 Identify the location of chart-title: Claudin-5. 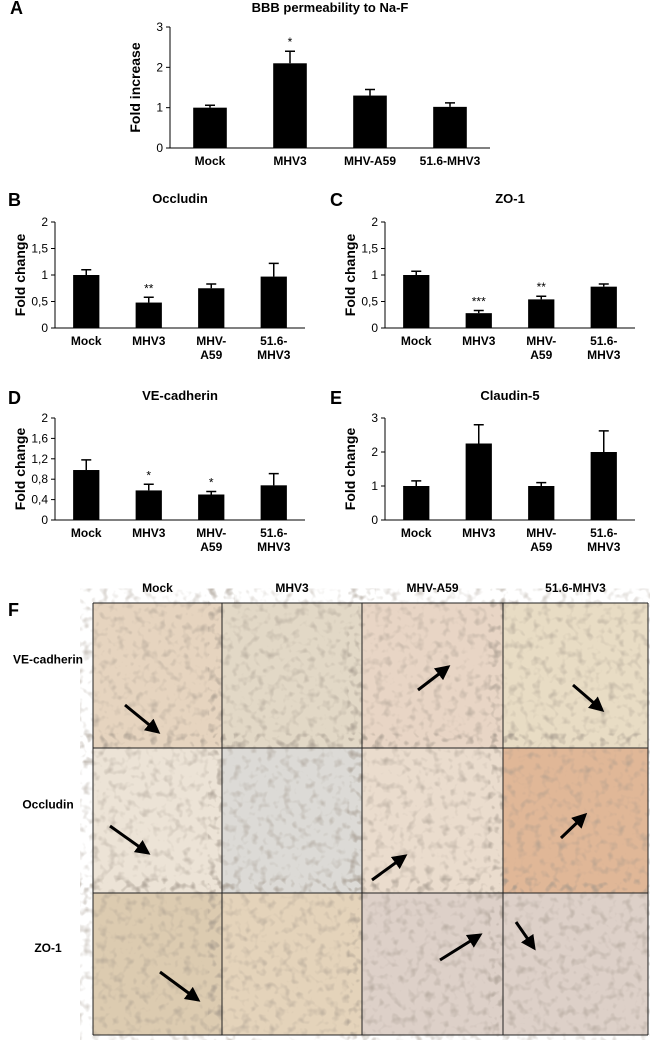
(509, 395).